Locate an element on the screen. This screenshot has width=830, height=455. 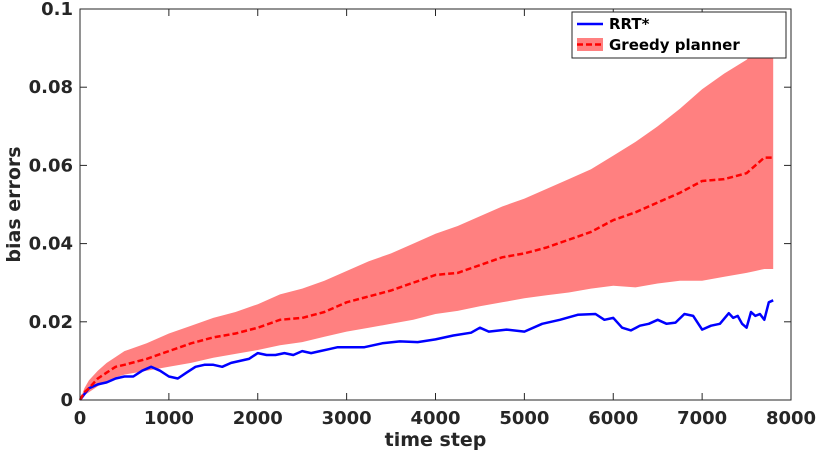
legend-box is located at coordinates (679, 35).